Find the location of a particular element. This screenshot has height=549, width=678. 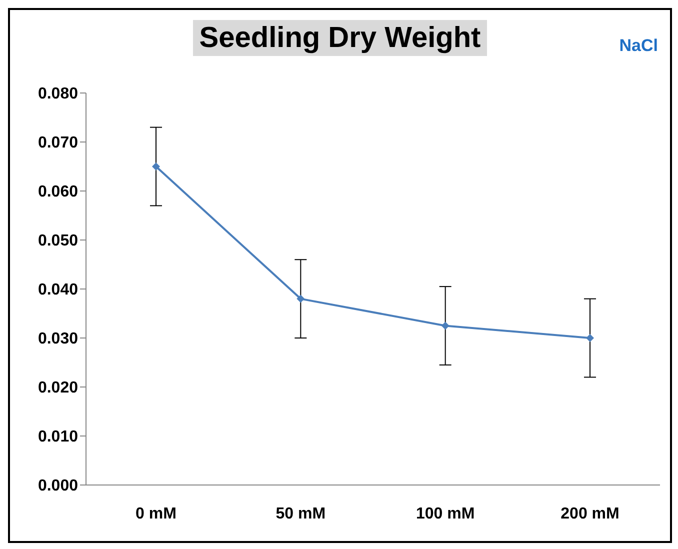

y-tick-label: 0.020 is located at coordinates (58, 388).